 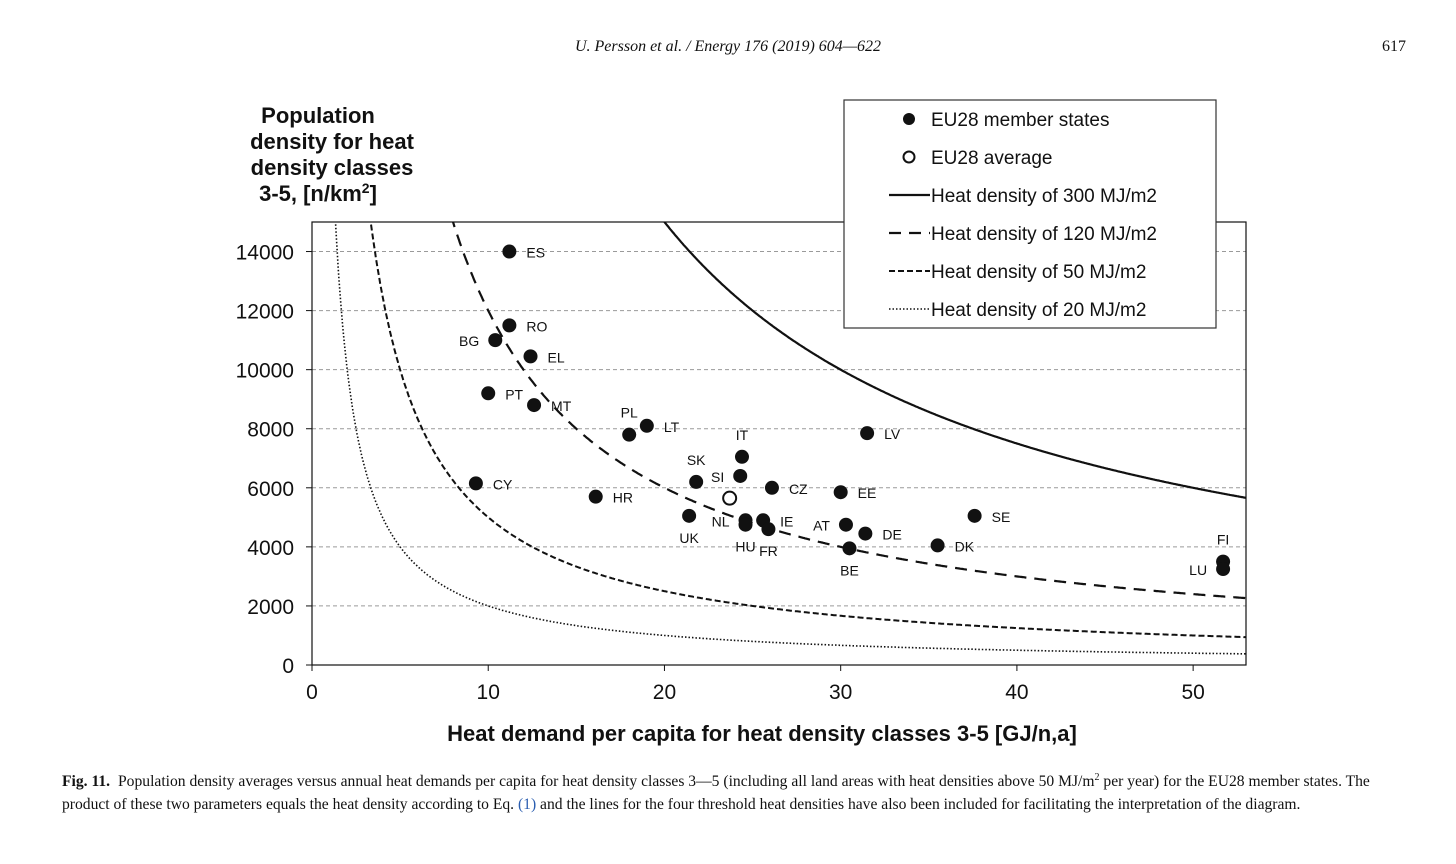 What do you see at coordinates (270, 489) in the screenshot?
I see `y-tick-label: 6000` at bounding box center [270, 489].